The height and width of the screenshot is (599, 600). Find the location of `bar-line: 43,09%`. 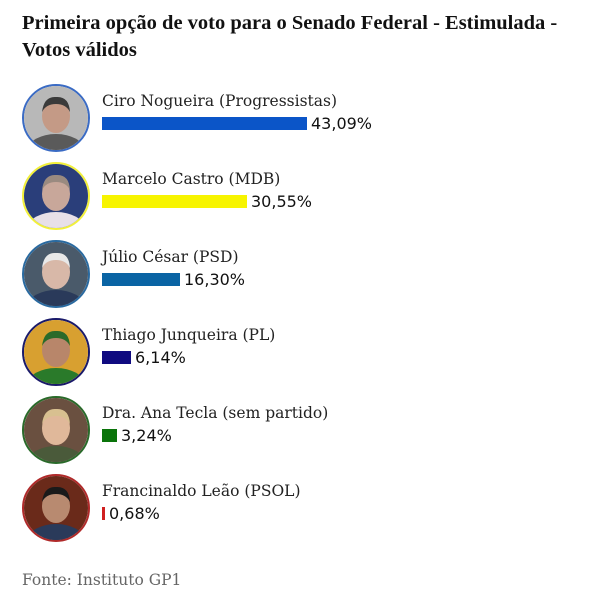

bar-line: 43,09% is located at coordinates (237, 123).